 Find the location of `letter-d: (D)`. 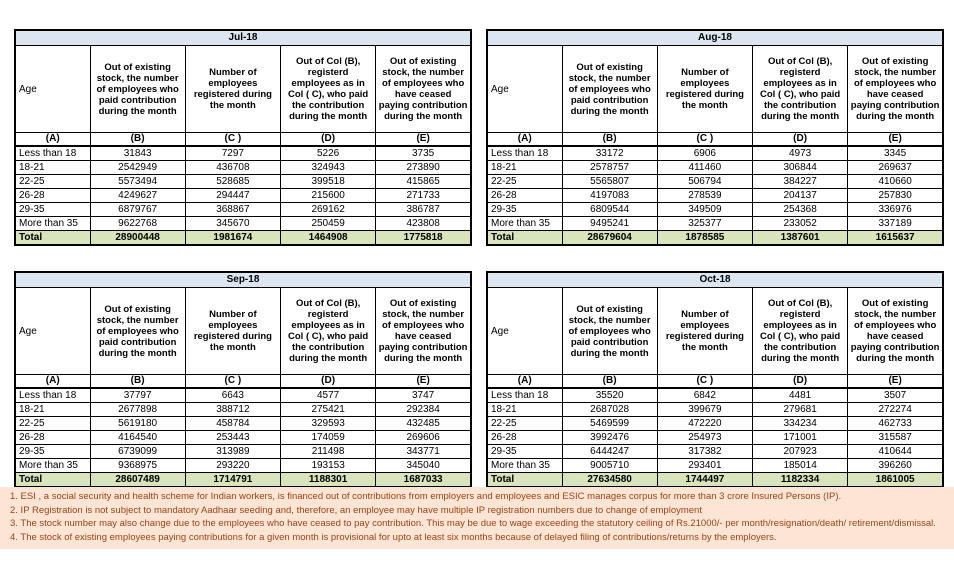

letter-d: (D) is located at coordinates (328, 139).